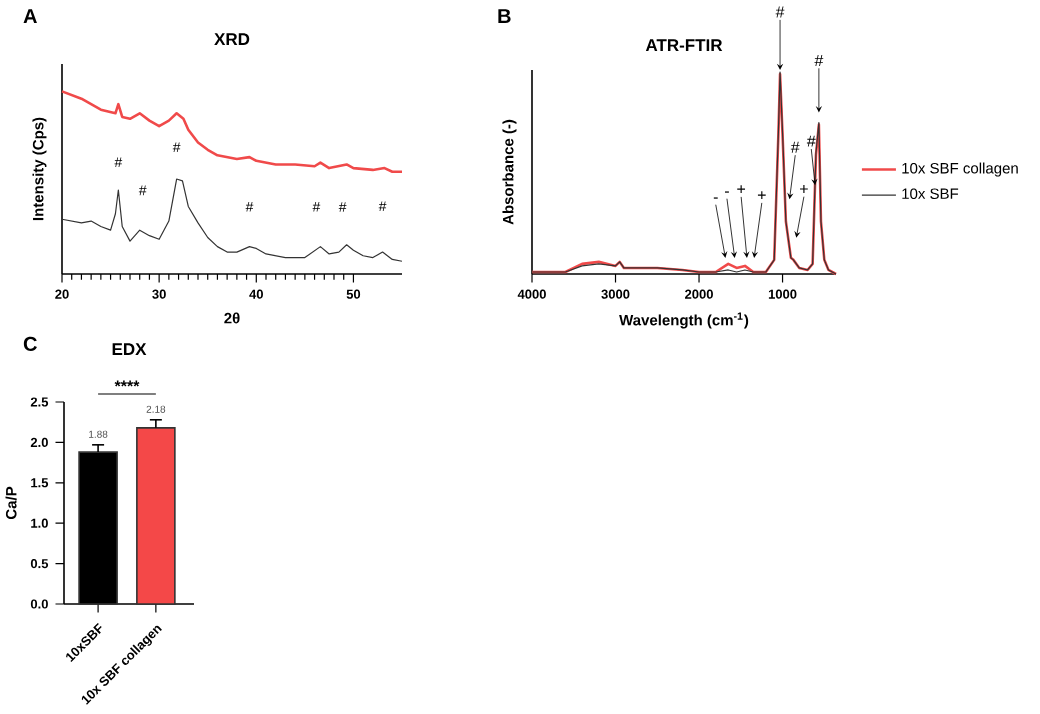 This screenshot has height=714, width=1040. What do you see at coordinates (30, 343) in the screenshot?
I see `text: C` at bounding box center [30, 343].